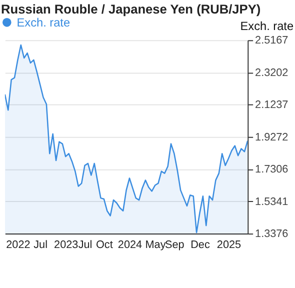  I want to click on x-tick-label: 2024, so click(130, 244).